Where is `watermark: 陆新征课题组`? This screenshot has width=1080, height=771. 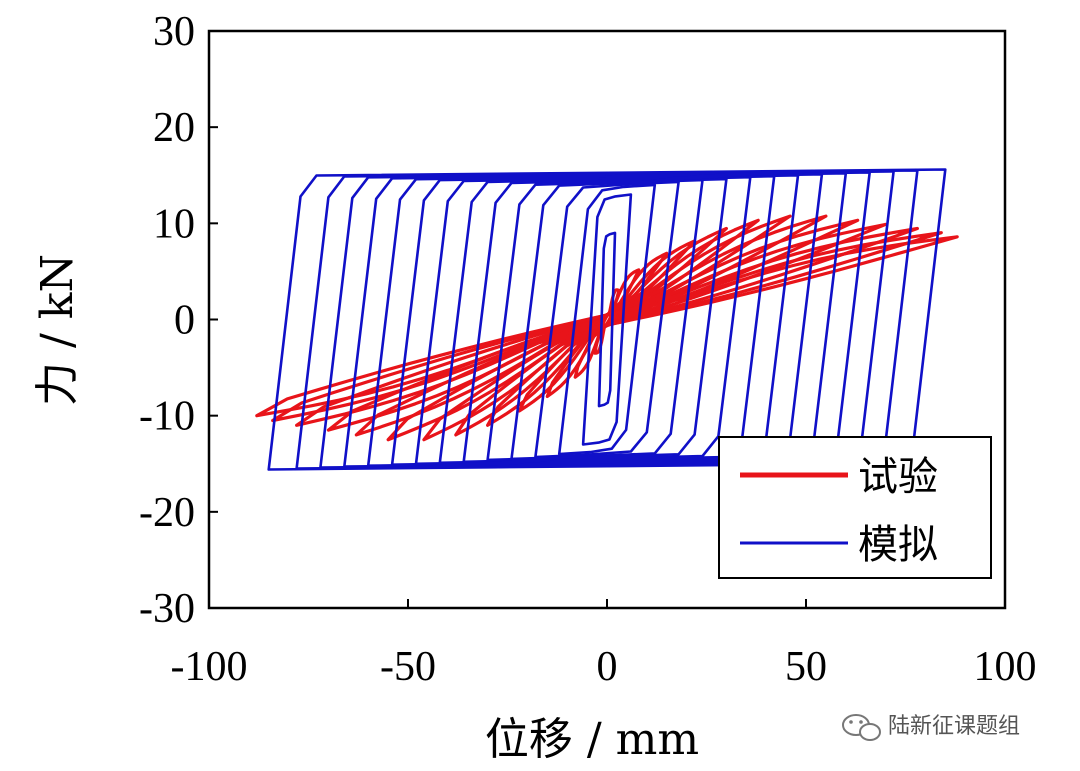
watermark: 陆新征课题组 is located at coordinates (931, 727).